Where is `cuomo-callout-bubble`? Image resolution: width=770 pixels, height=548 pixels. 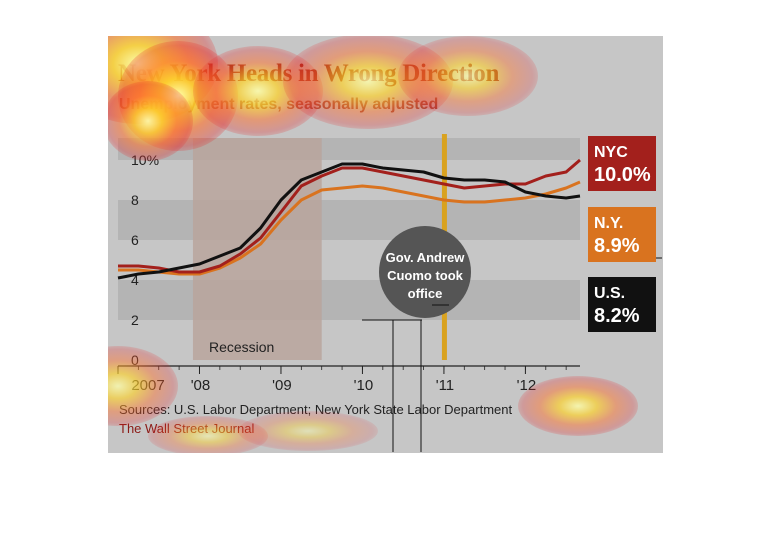
cuomo-callout-bubble is located at coordinates (425, 272).